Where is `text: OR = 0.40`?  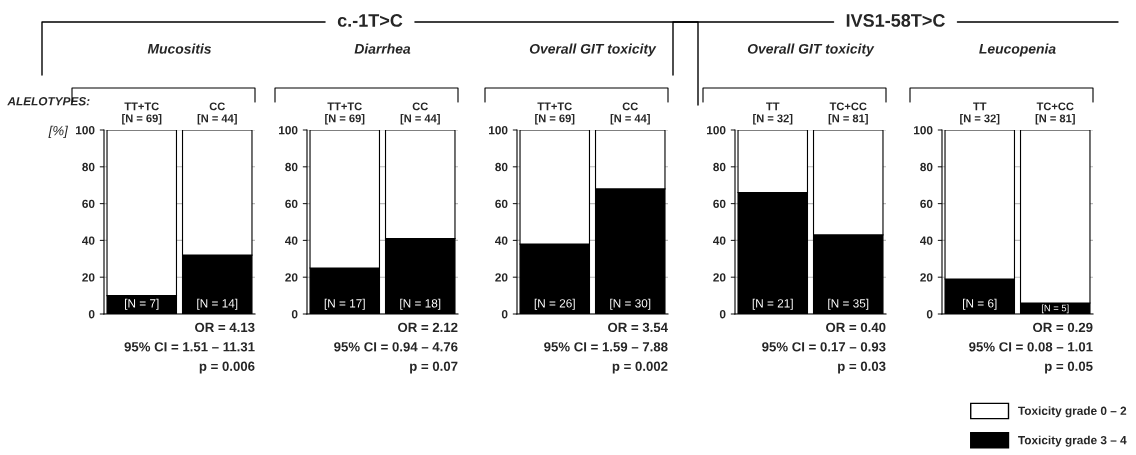 text: OR = 0.40 is located at coordinates (856, 327).